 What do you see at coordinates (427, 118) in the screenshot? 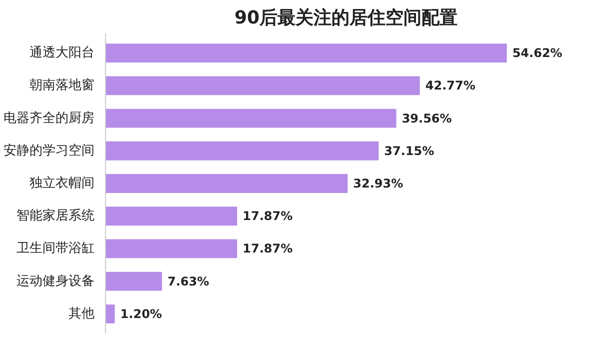
I see `data-label: 39.56%` at bounding box center [427, 118].